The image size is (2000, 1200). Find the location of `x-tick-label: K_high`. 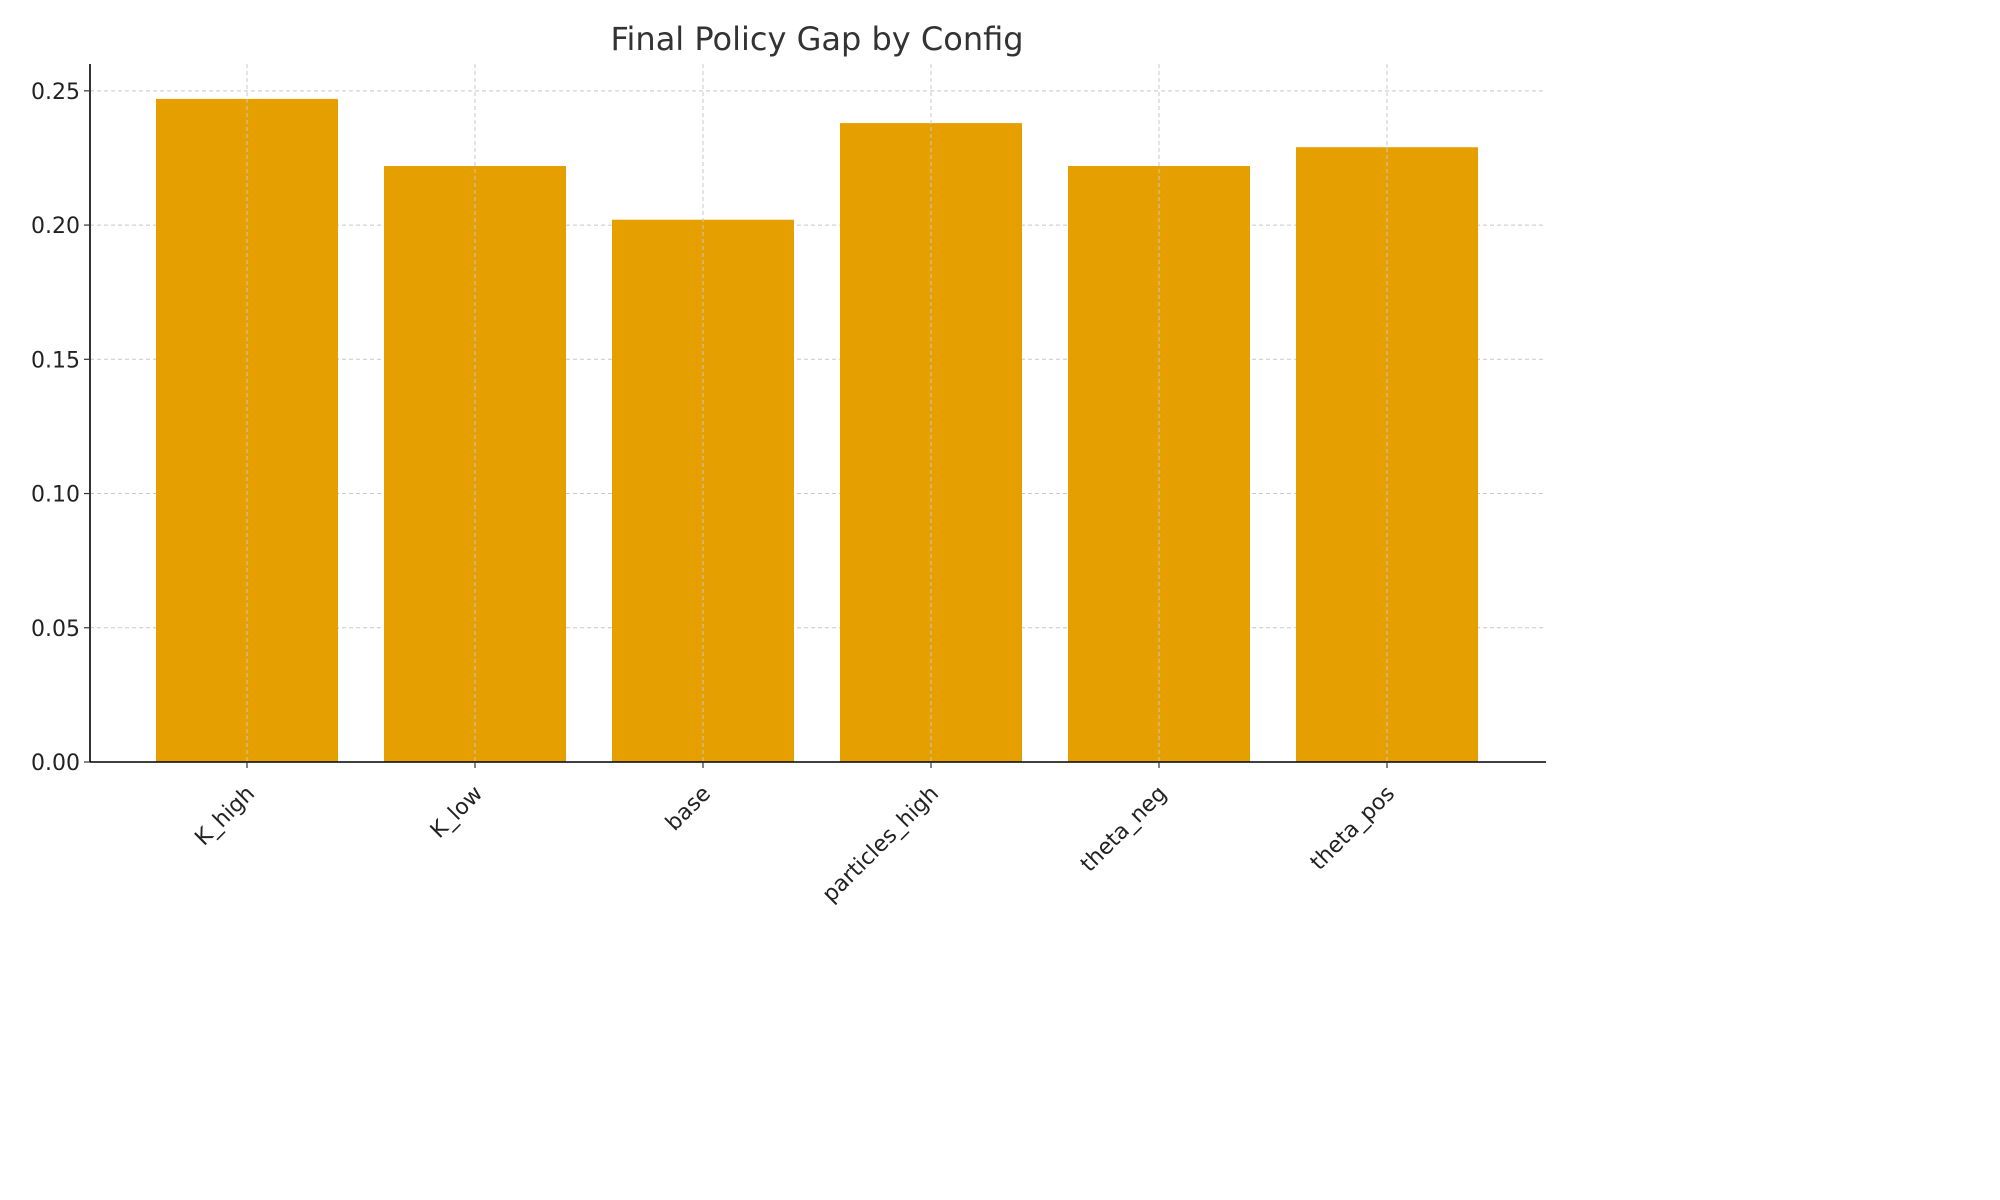

x-tick-label: K_high is located at coordinates (225, 816).